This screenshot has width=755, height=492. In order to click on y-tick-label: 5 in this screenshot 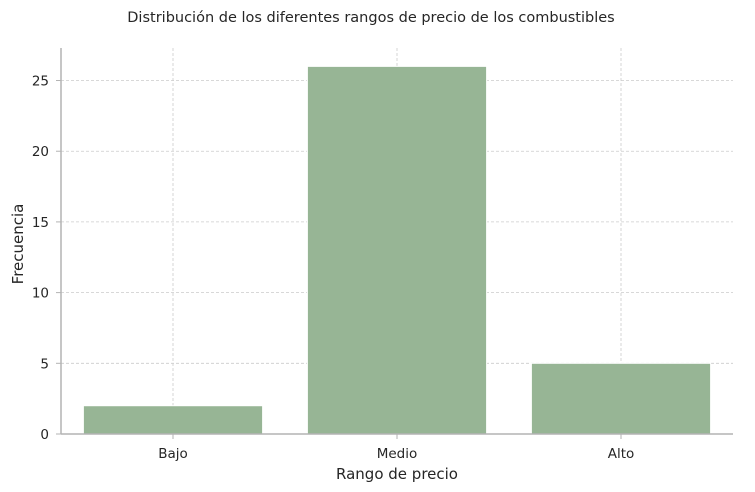, I will do `click(44, 364)`.